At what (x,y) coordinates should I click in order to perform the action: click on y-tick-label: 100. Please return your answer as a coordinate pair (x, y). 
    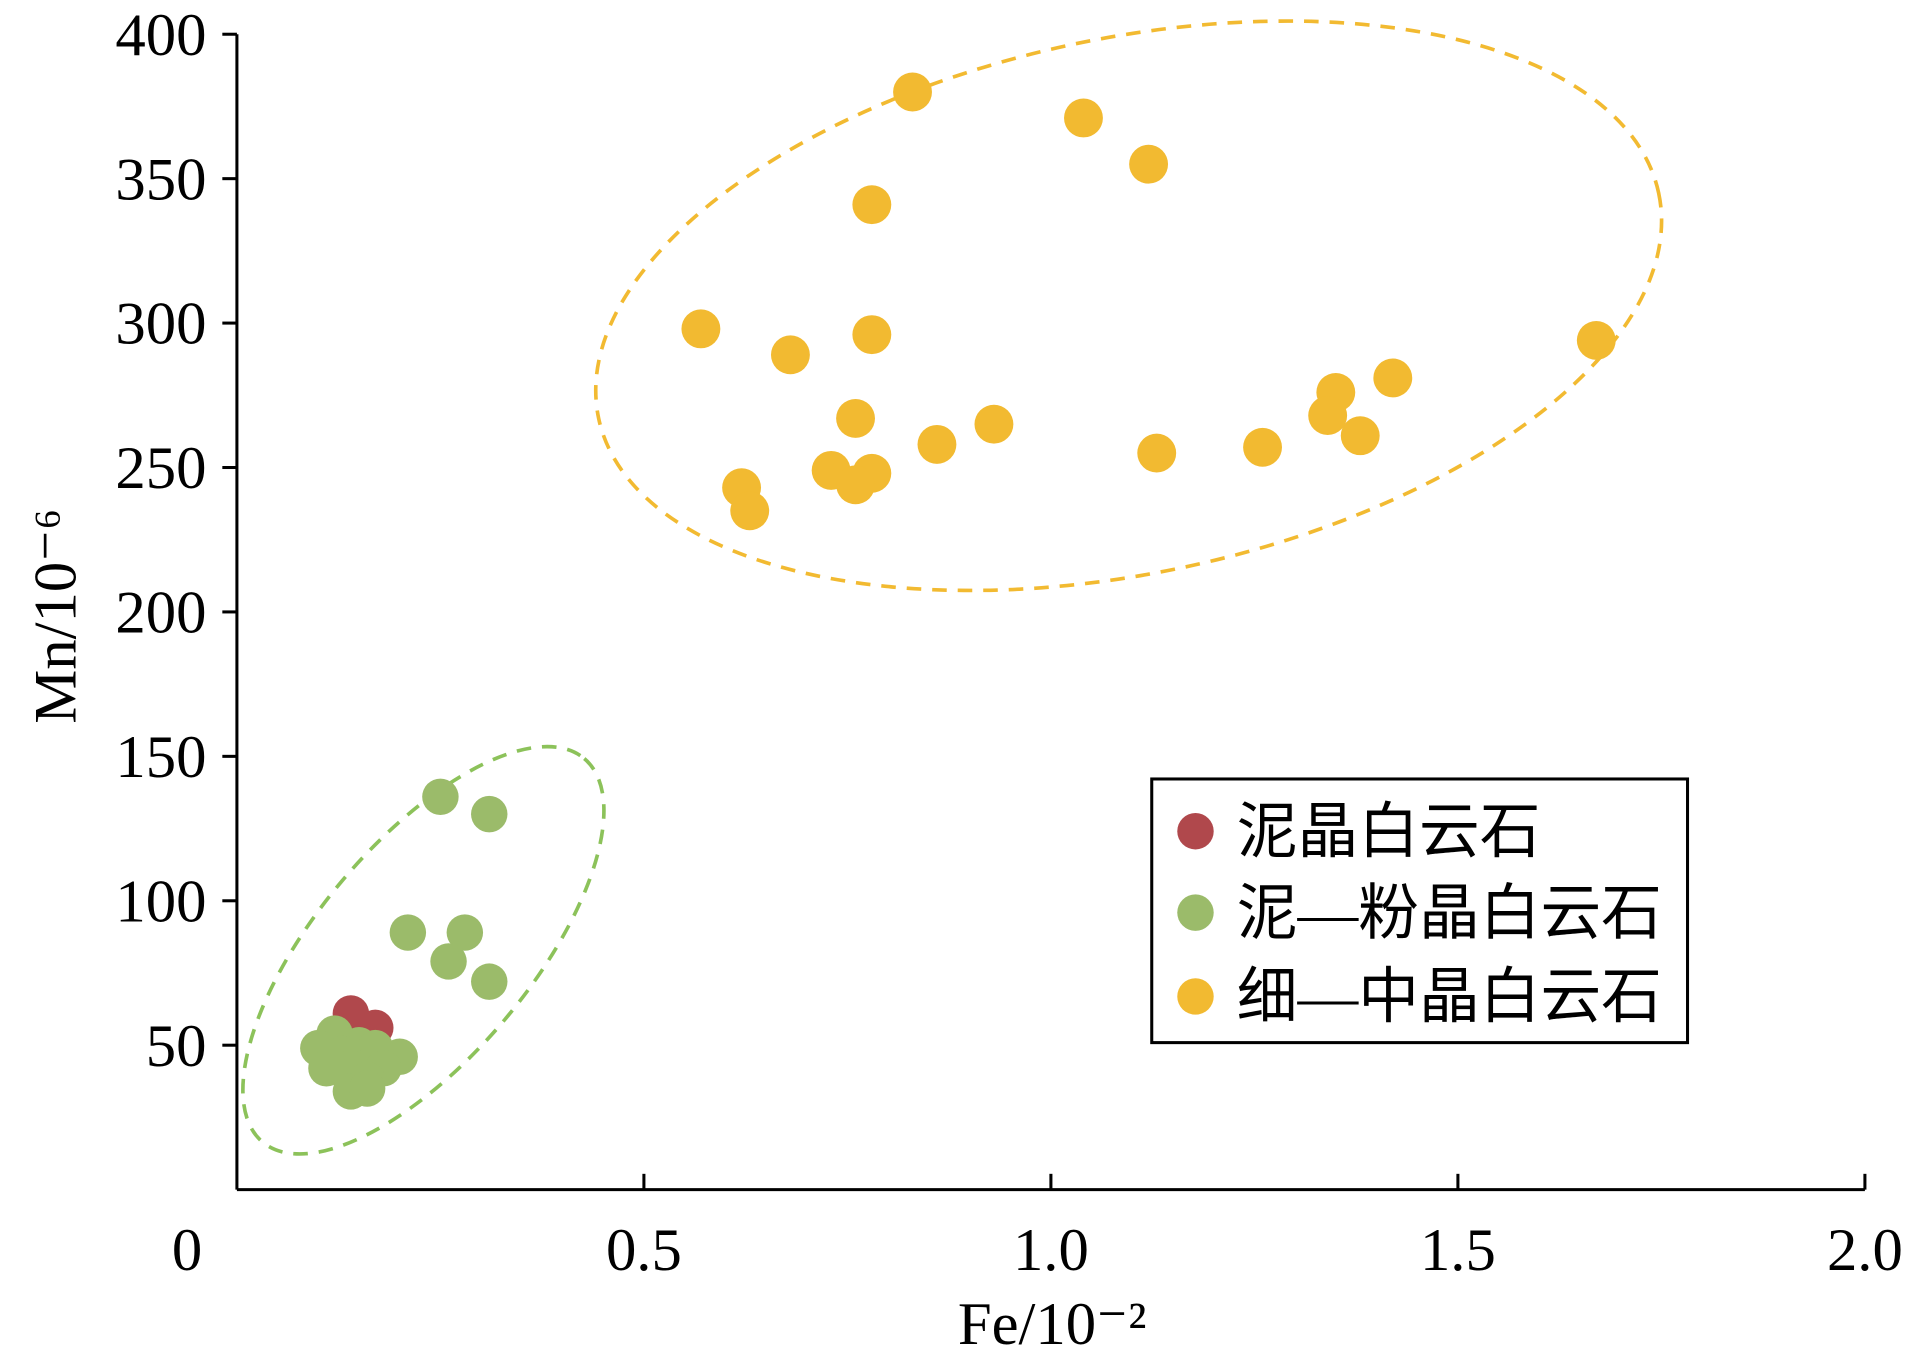
    Looking at the image, I should click on (160, 901).